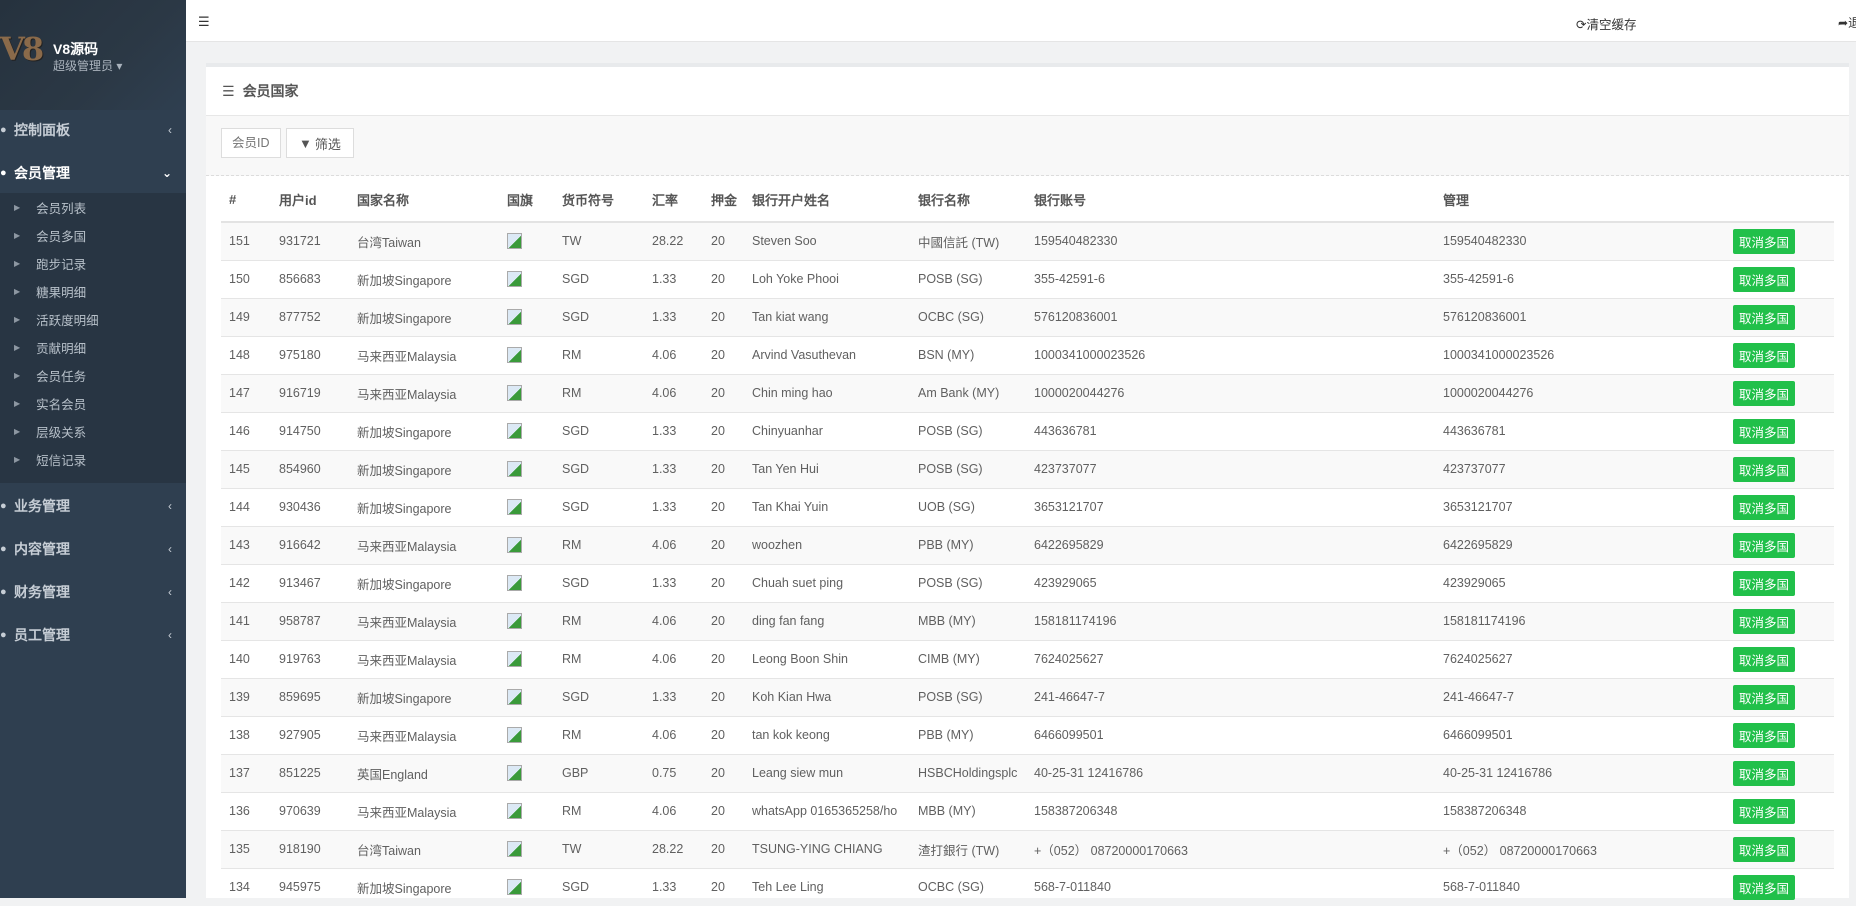 The image size is (1856, 906). Describe the element at coordinates (1021, 21) in the screenshot. I see `top-bar: ☰ ⟳清空缓存 ➦退` at that location.